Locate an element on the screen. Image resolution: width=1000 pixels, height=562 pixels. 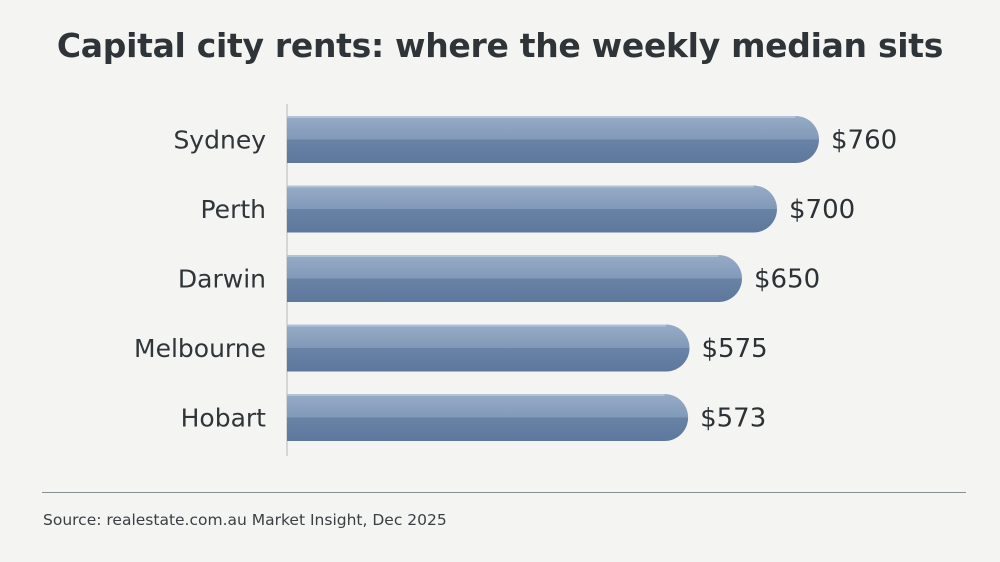
category-label: Hobart is located at coordinates (224, 418).